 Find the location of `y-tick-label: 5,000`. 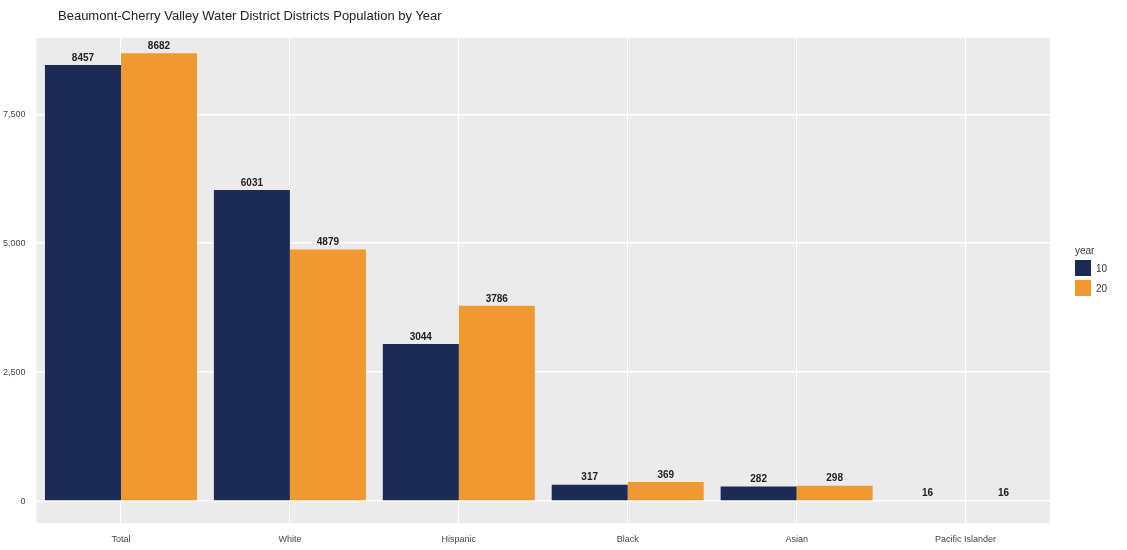

y-tick-label: 5,000 is located at coordinates (14, 242).